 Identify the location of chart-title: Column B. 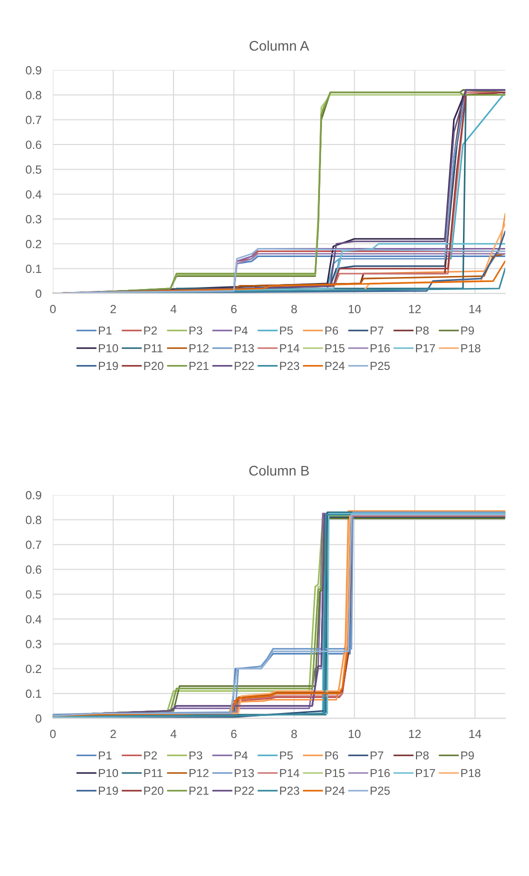
(279, 470).